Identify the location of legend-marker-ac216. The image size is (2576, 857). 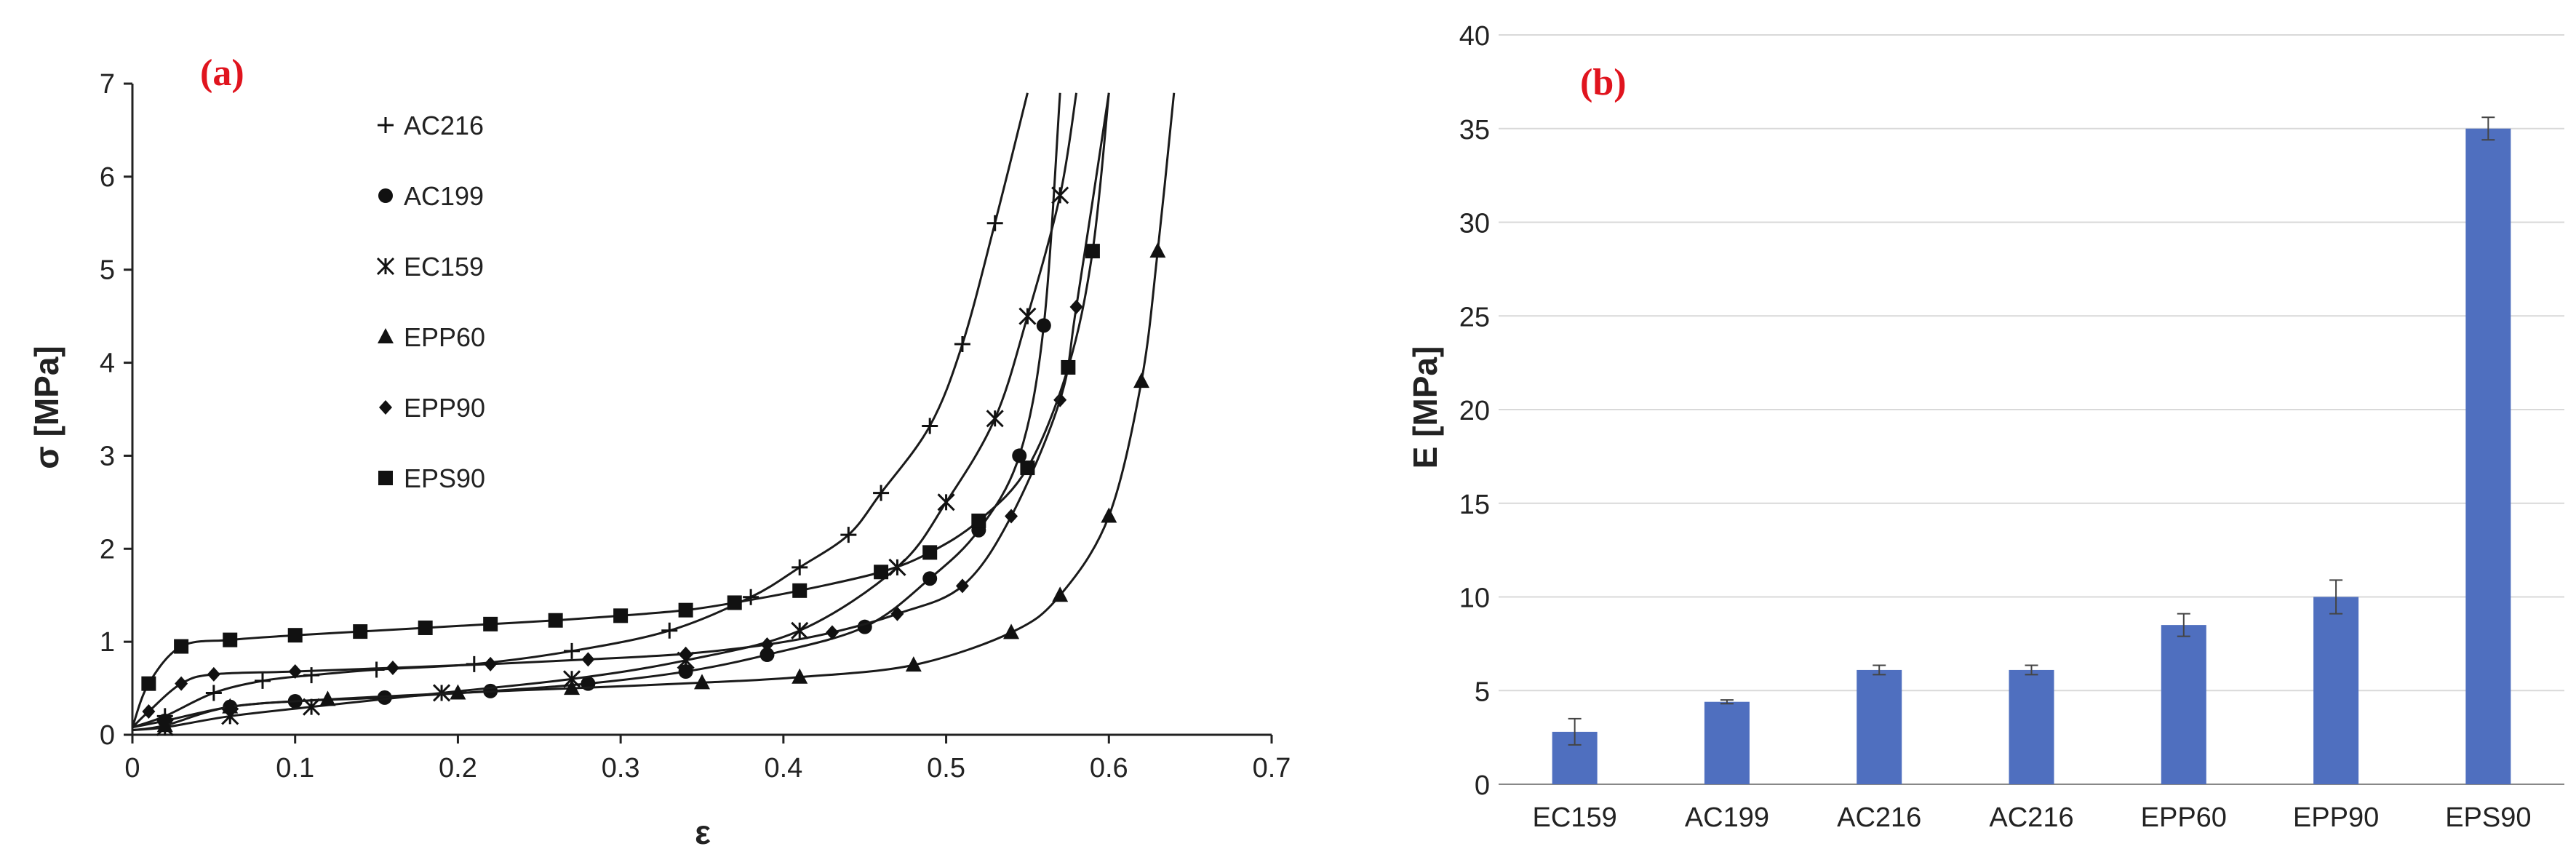
(386, 125).